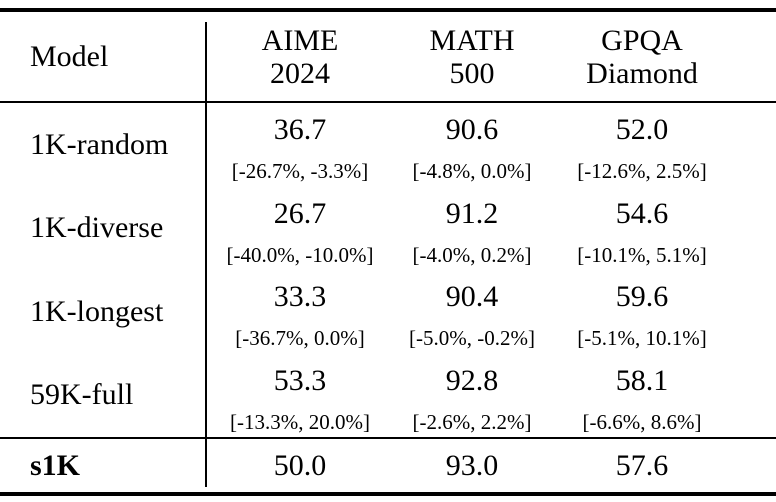 This screenshot has width=776, height=502. I want to click on score-value: 59.6, so click(642, 296).